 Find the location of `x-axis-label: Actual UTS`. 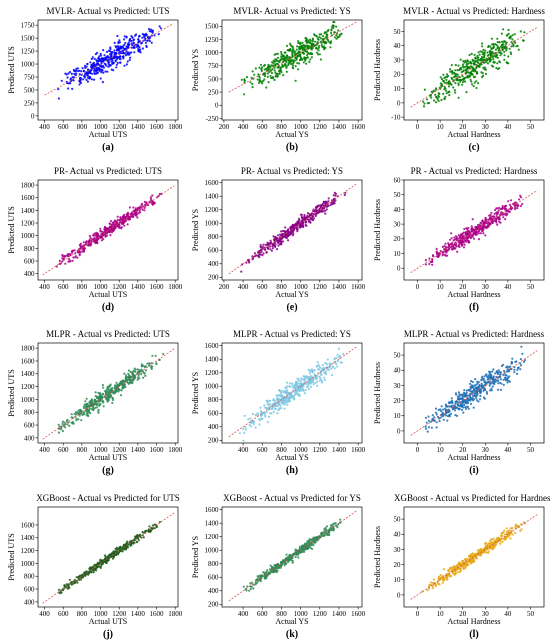

x-axis-label: Actual UTS is located at coordinates (108, 621).